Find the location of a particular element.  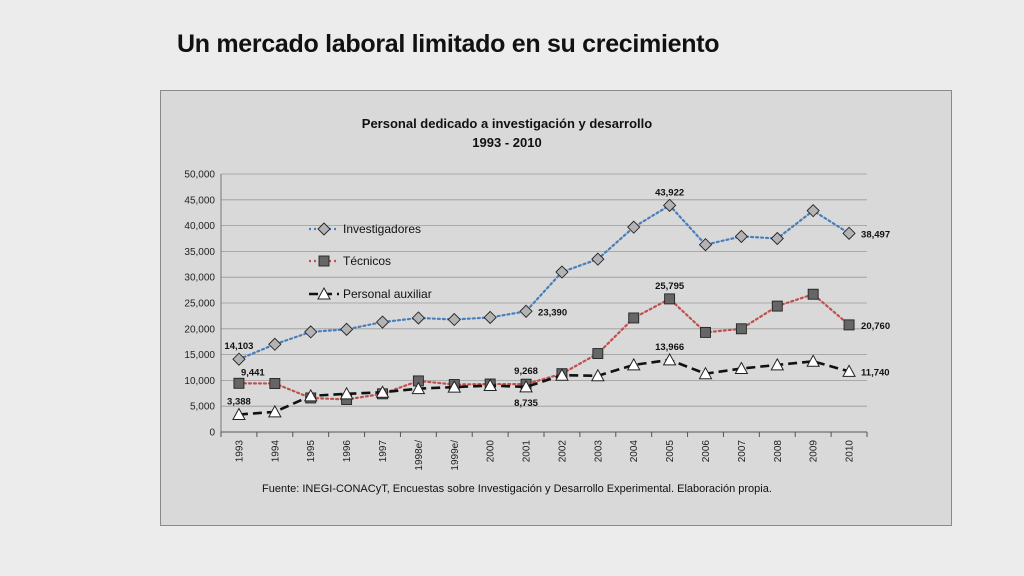

y-tick-label: 45,000 is located at coordinates (199, 200).